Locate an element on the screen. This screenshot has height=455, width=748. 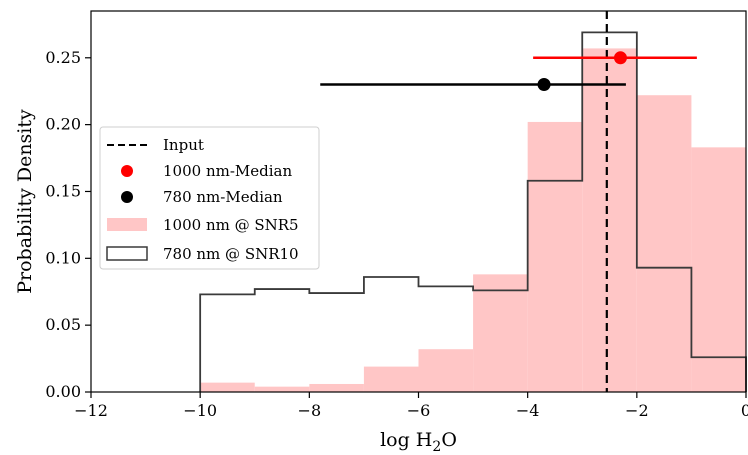
x-tick-label: −4 is located at coordinates (528, 410).